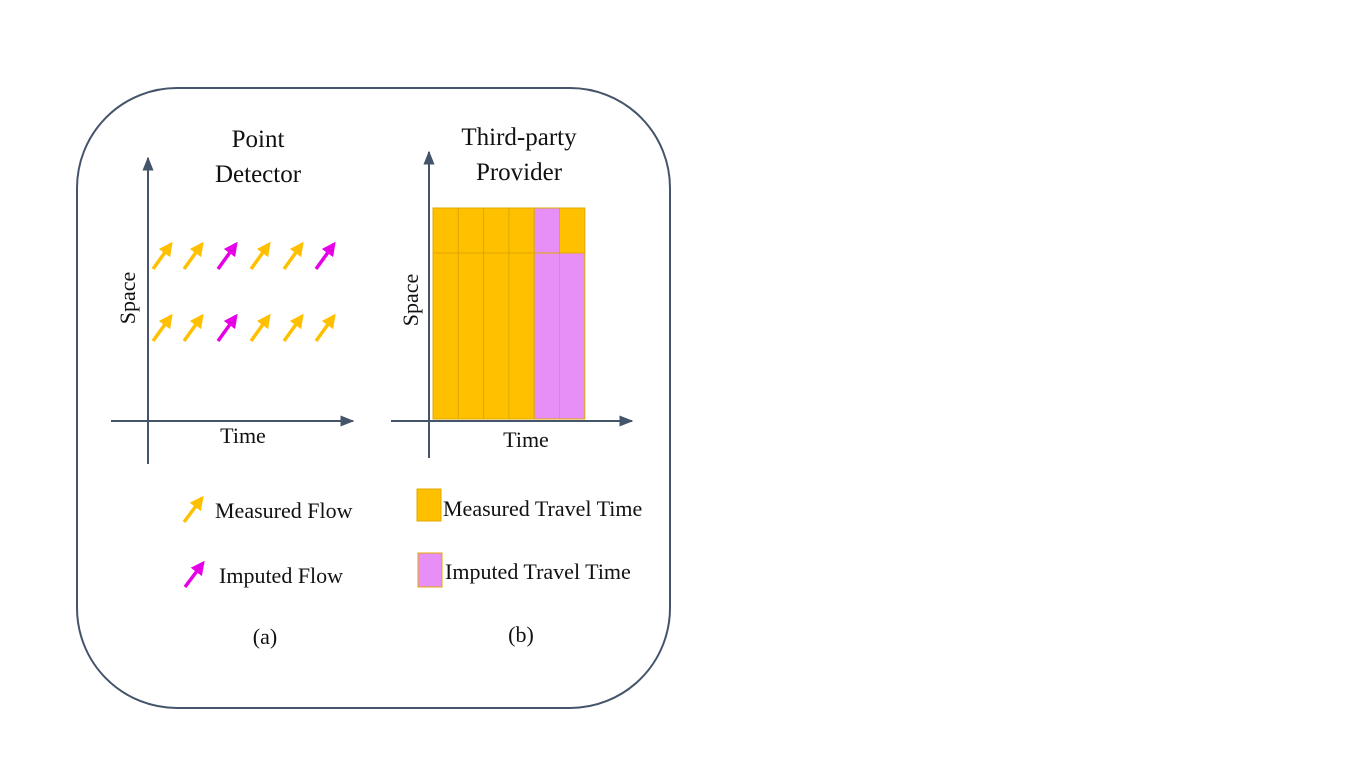  I want to click on panel-b-title-line2: Provider, so click(519, 172).